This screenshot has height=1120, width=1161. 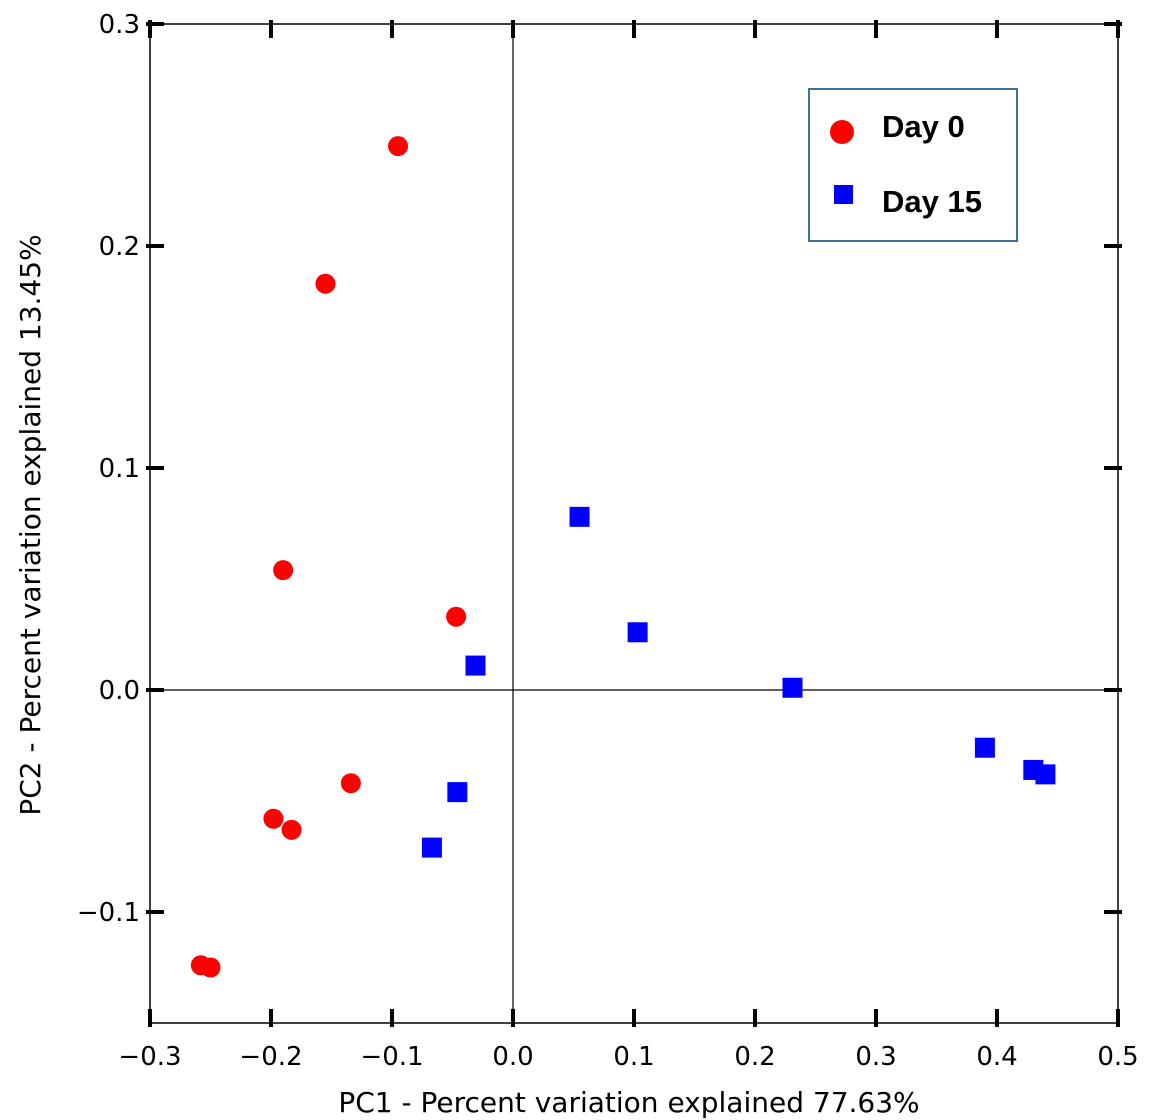 I want to click on x-tick-label: 0.0, so click(x=512, y=1057).